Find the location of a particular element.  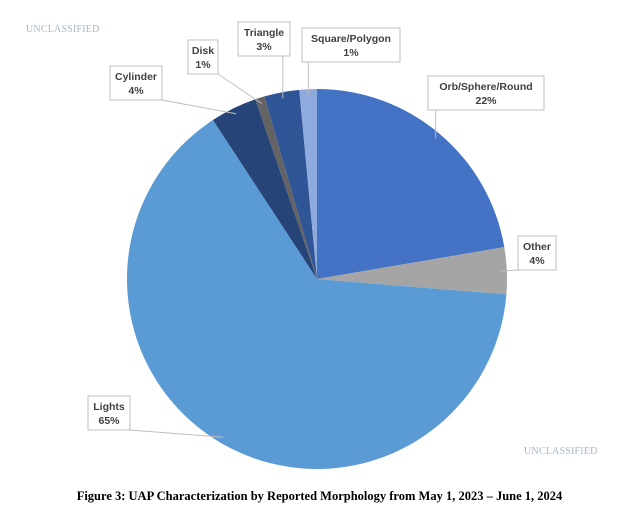

leader-line-lights is located at coordinates (176, 433).